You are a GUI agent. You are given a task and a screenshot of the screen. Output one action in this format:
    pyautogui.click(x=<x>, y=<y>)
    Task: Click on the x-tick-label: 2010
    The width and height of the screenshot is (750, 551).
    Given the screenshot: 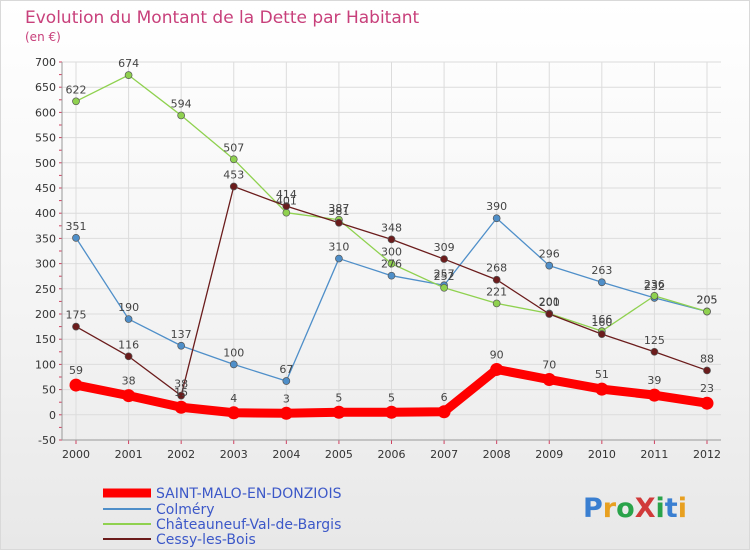 What is the action you would take?
    pyautogui.click(x=602, y=454)
    